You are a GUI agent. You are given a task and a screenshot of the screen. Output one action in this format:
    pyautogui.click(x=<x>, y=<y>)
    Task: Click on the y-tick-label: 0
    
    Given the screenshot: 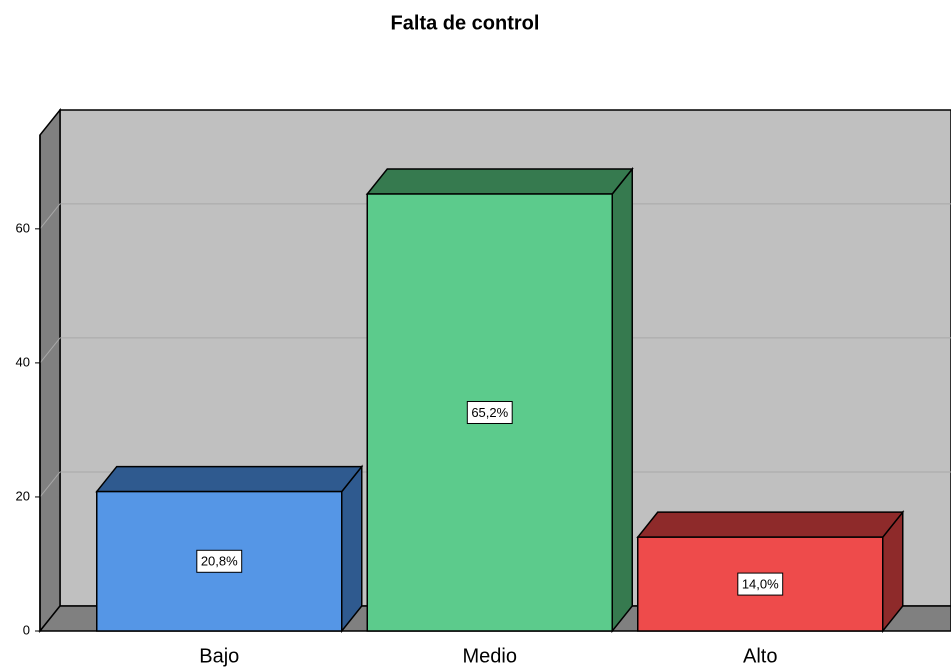 What is the action you would take?
    pyautogui.click(x=26, y=629)
    